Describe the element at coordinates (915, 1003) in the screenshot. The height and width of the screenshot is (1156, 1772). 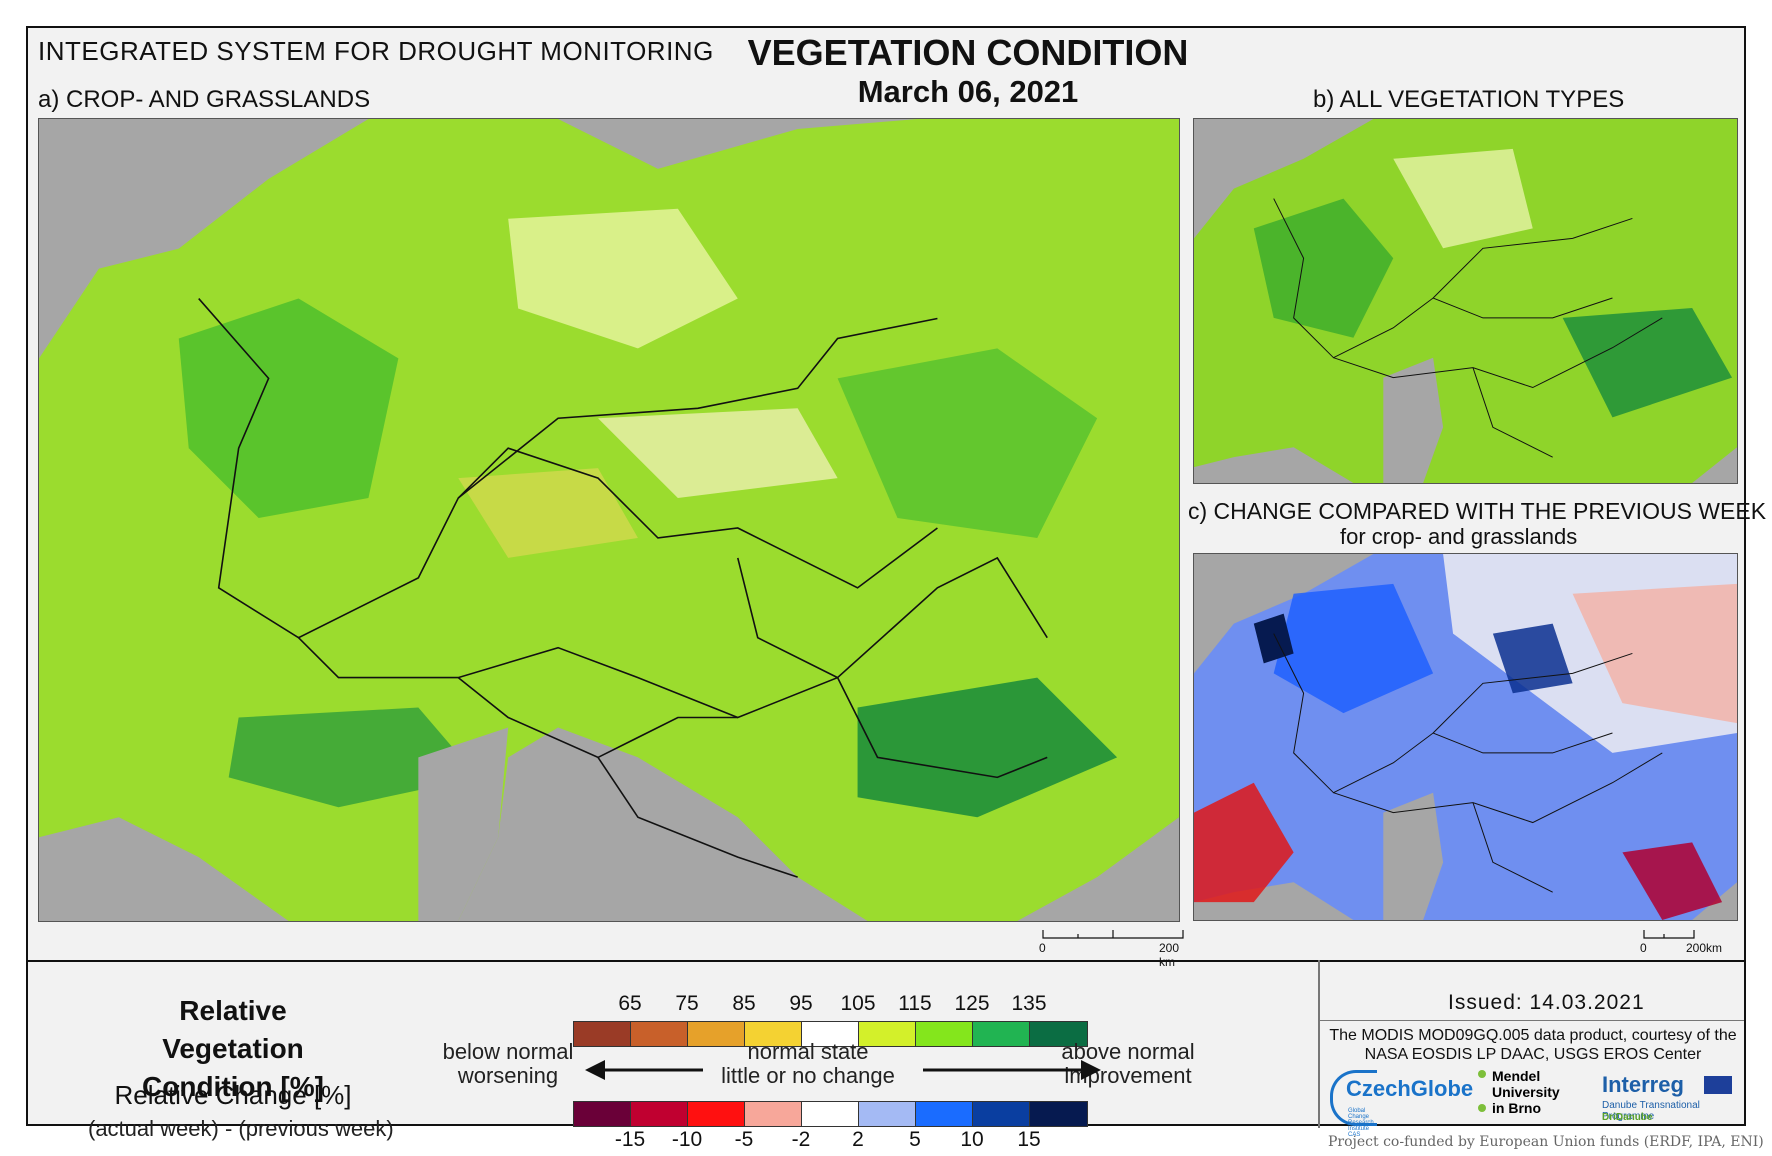
I see `legend-tick-label: 115` at that location.